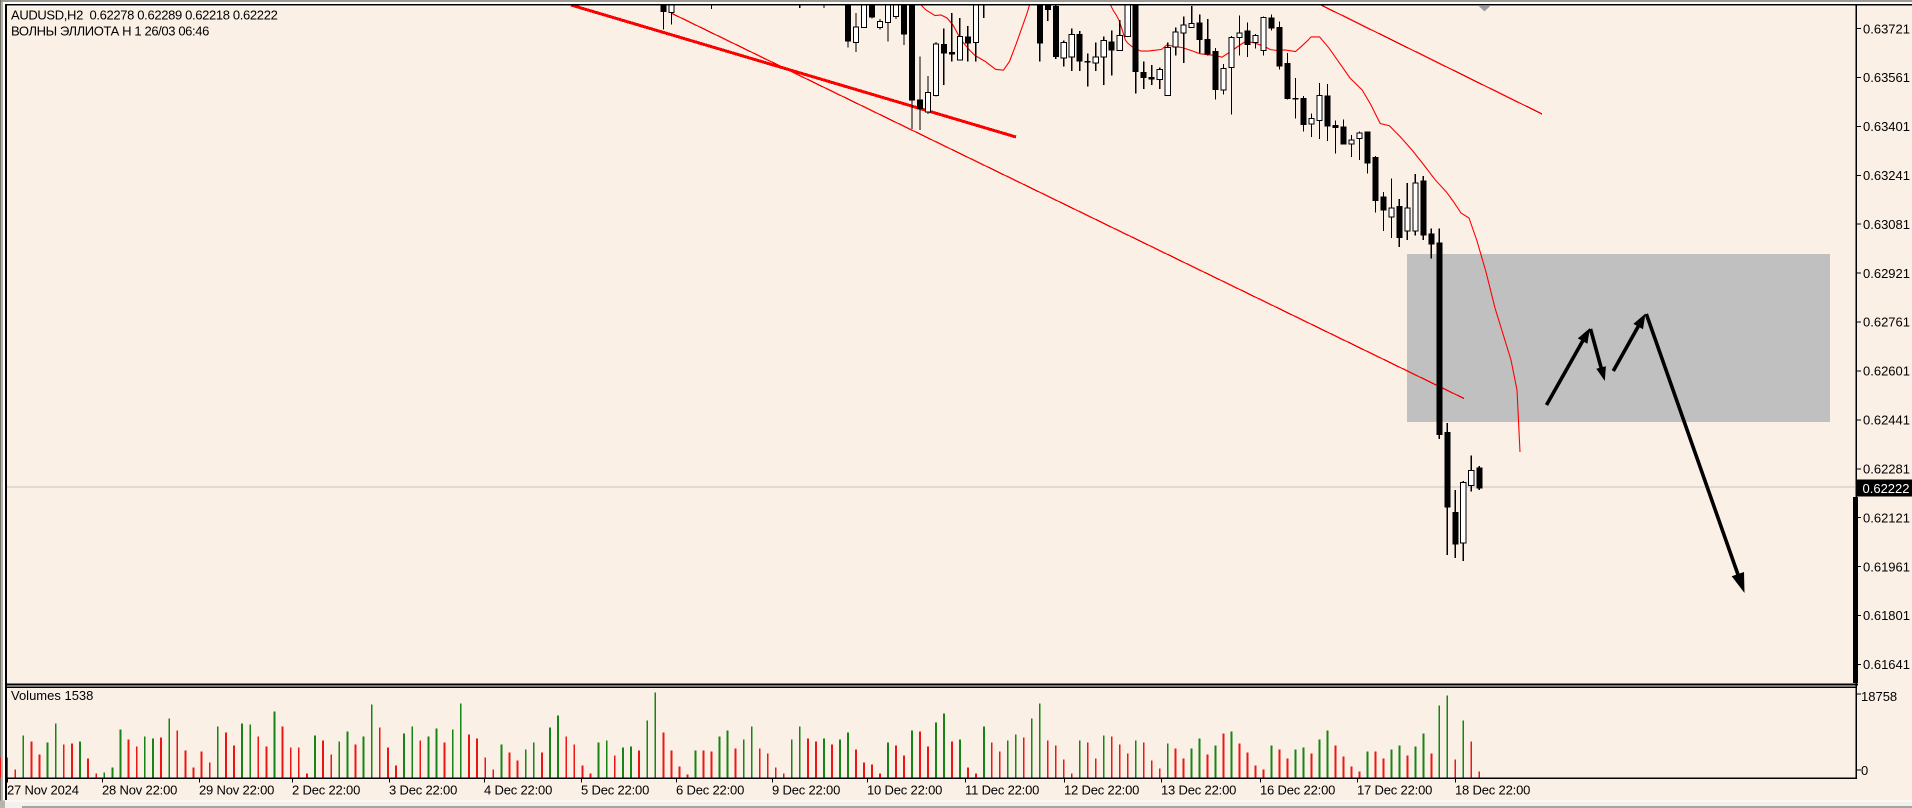 The width and height of the screenshot is (1912, 808). I want to click on svg-text: 16 Dec 22:00, so click(1297, 790).